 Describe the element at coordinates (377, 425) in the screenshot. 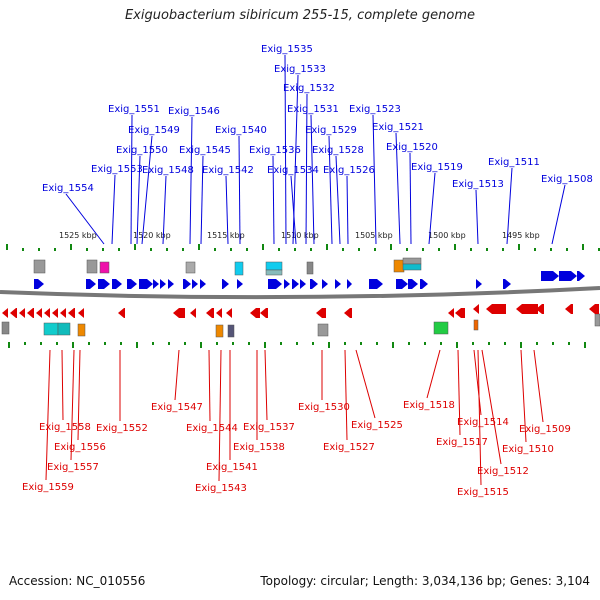

I see `gene-label-bottom: Exig_1525` at that location.